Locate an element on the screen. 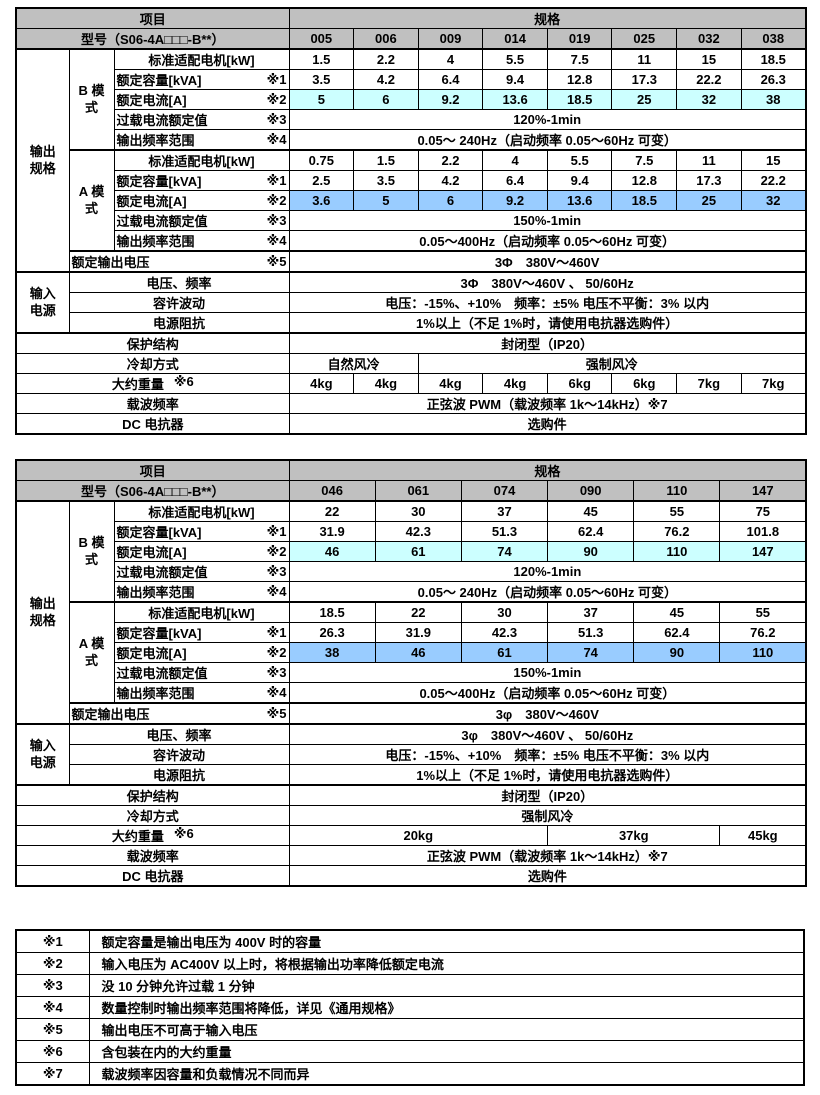 The width and height of the screenshot is (820, 1095). a-overload-row: 过载电流额定值 ※3 150%-1min is located at coordinates (411, 220).